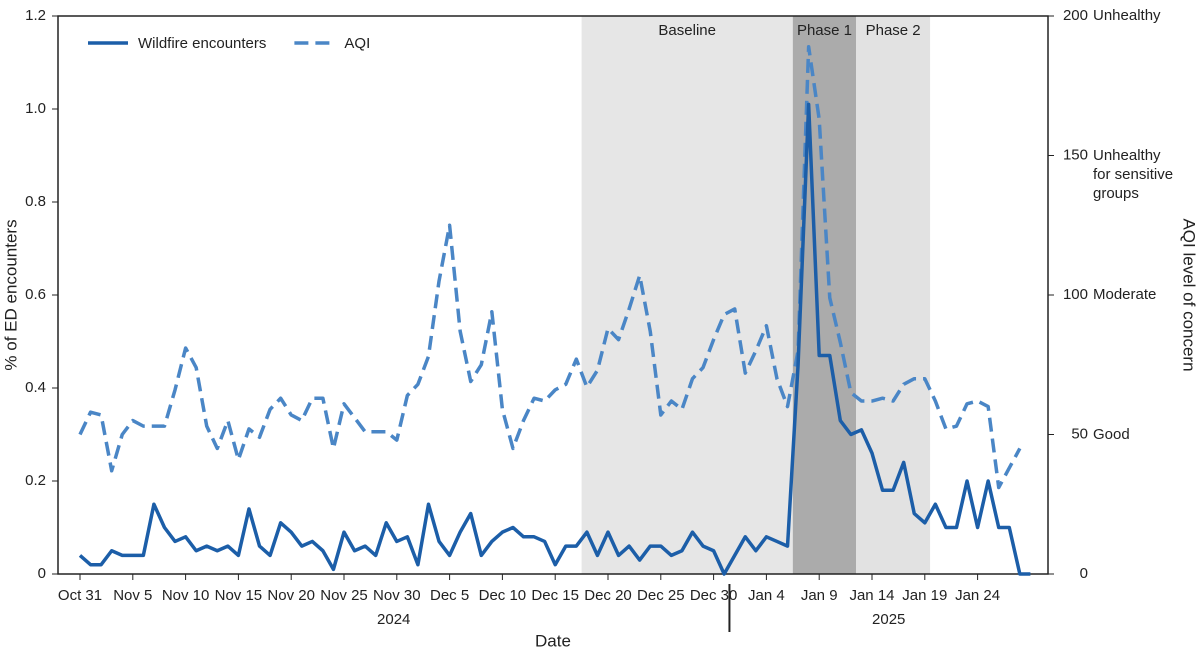  Describe the element at coordinates (397, 595) in the screenshot. I see `x-tick-label: Nov 30` at that location.